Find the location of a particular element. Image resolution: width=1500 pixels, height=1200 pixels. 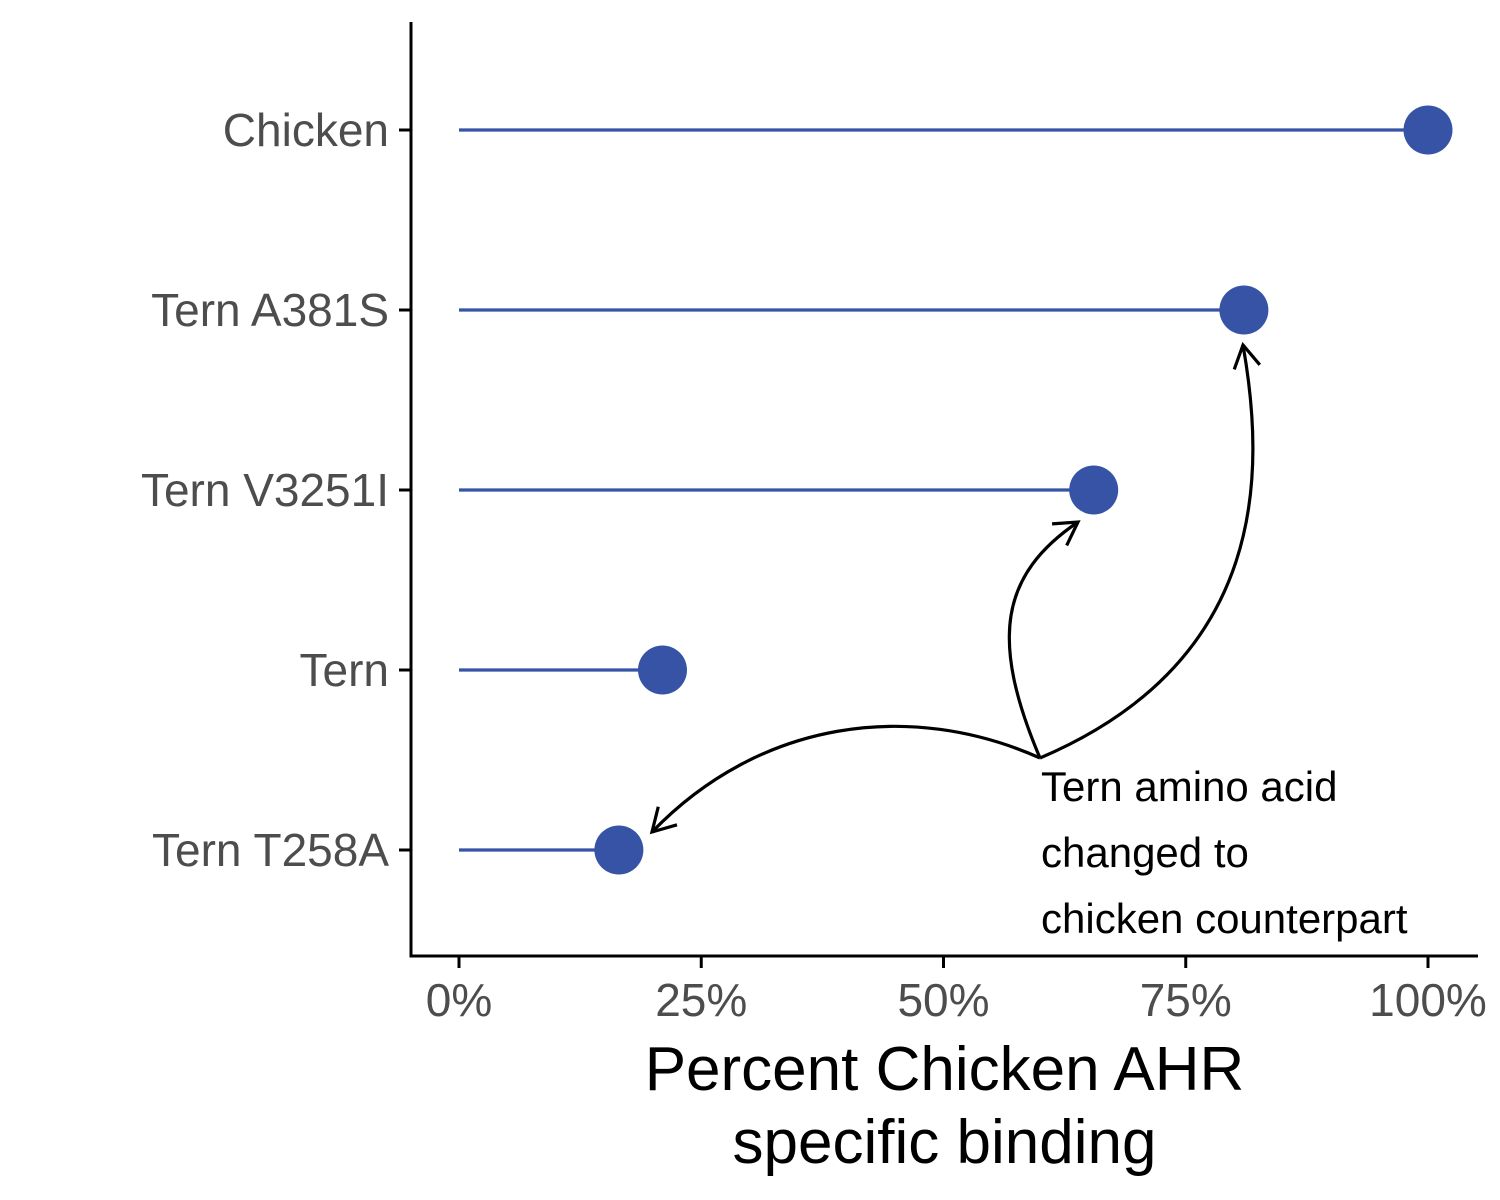

annotation-text: changed to is located at coordinates (1145, 852).